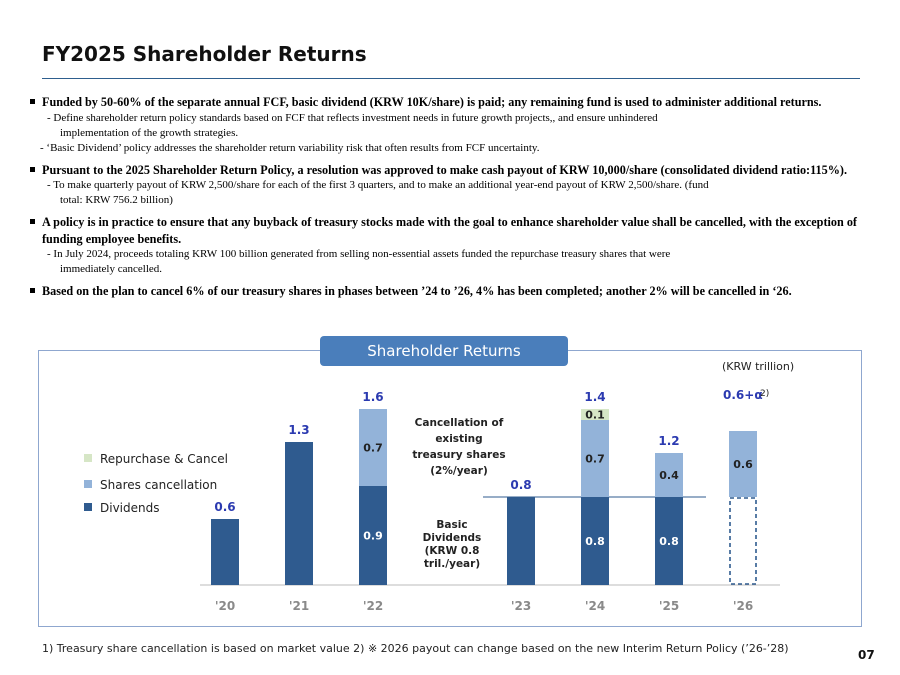  I want to click on bar-total-label: 0.6, so click(224, 507).